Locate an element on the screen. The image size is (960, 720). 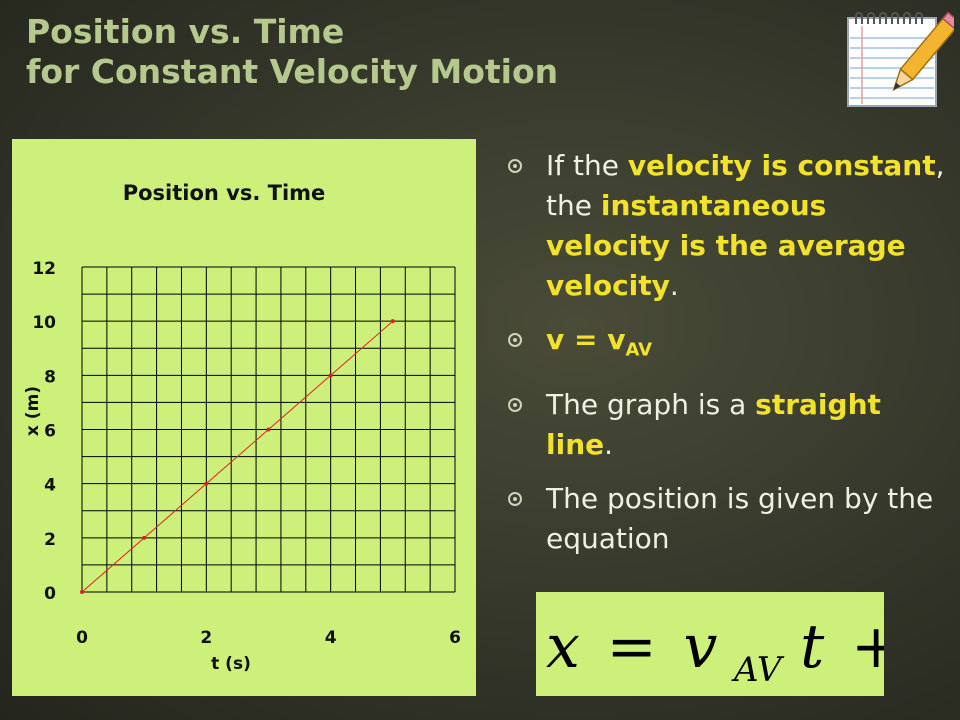
y-tick-label: 12 is located at coordinates (44, 269).